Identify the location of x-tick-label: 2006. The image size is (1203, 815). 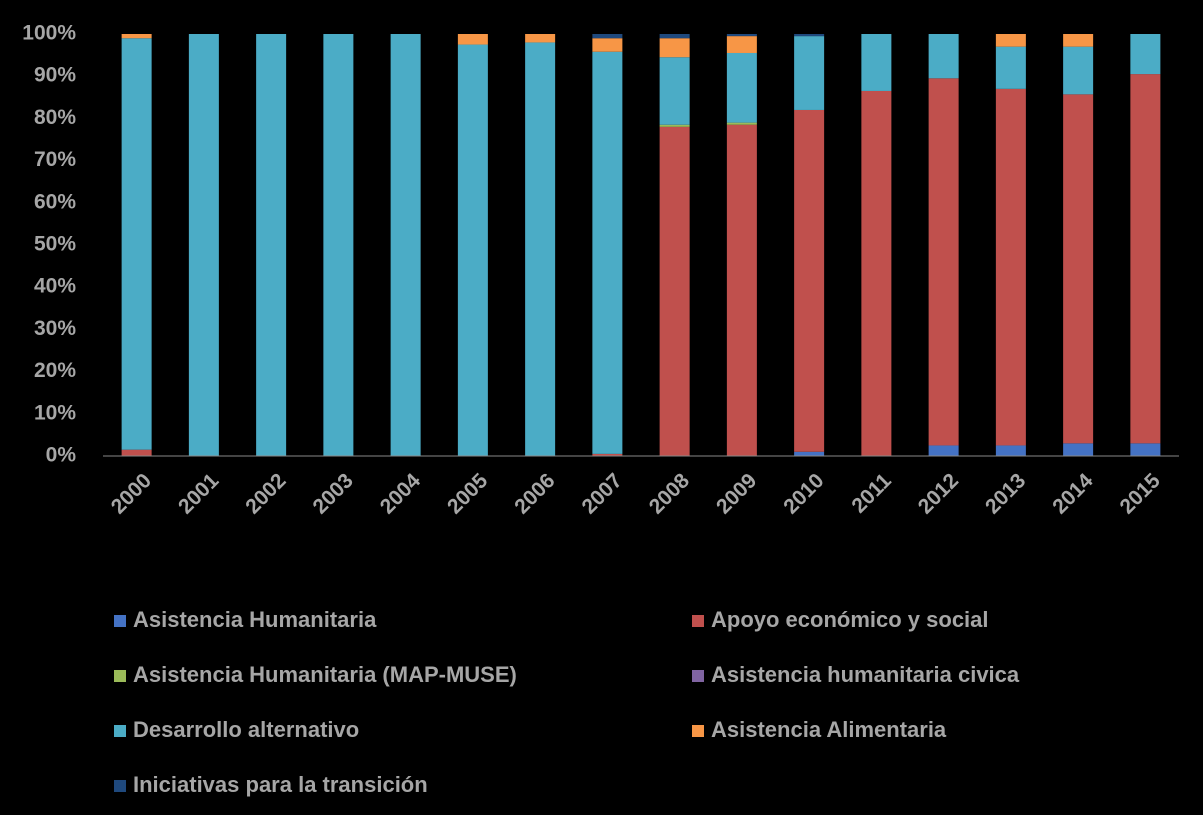
(534, 493).